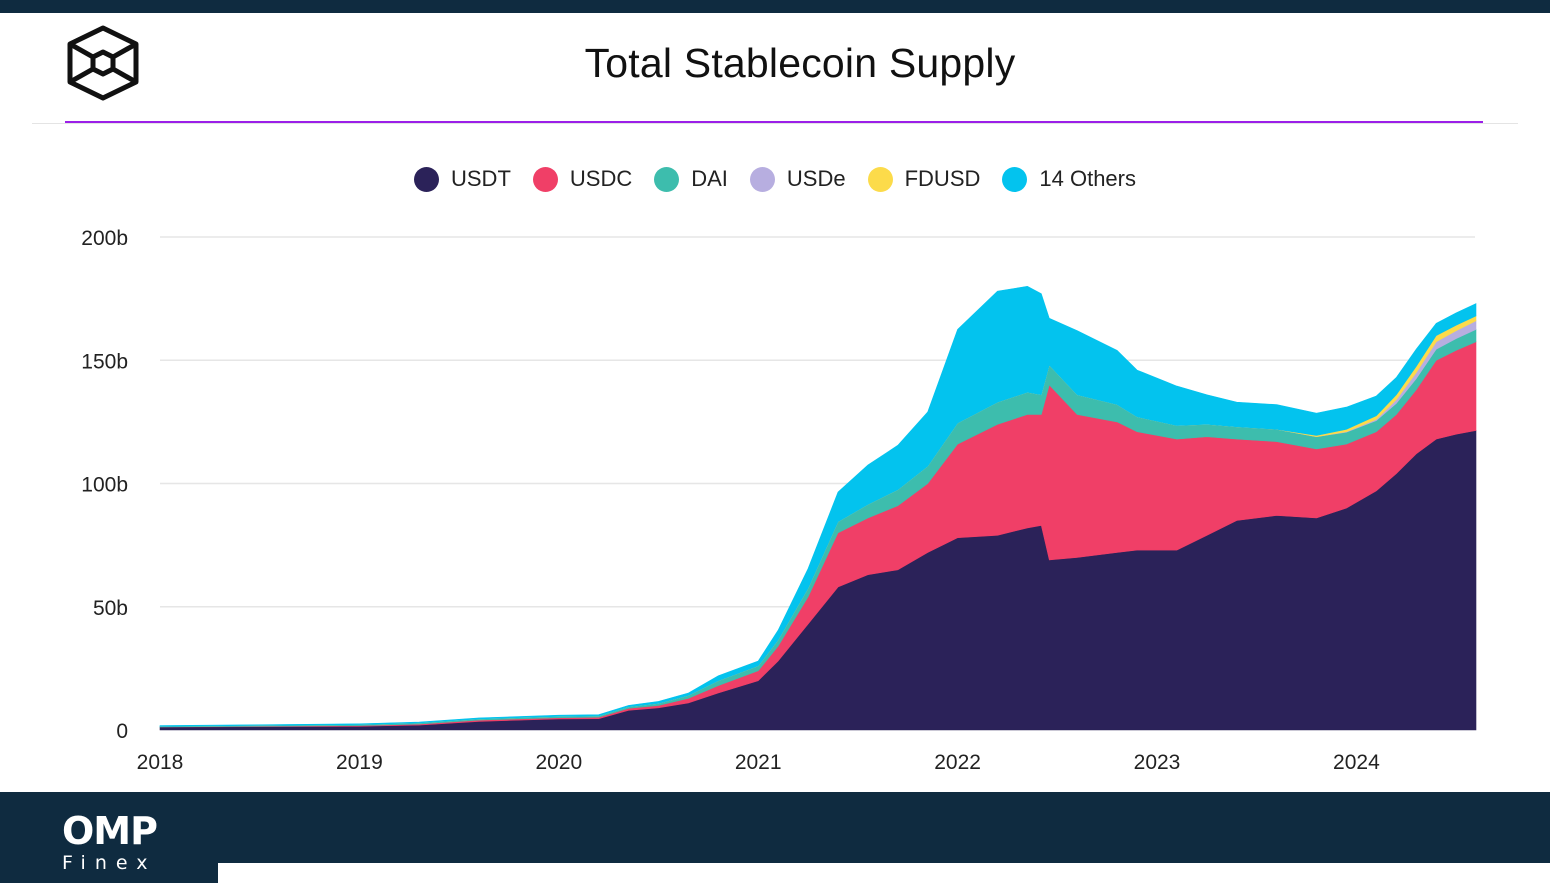 This screenshot has height=883, width=1550. I want to click on x-tick-label: 2021, so click(758, 762).